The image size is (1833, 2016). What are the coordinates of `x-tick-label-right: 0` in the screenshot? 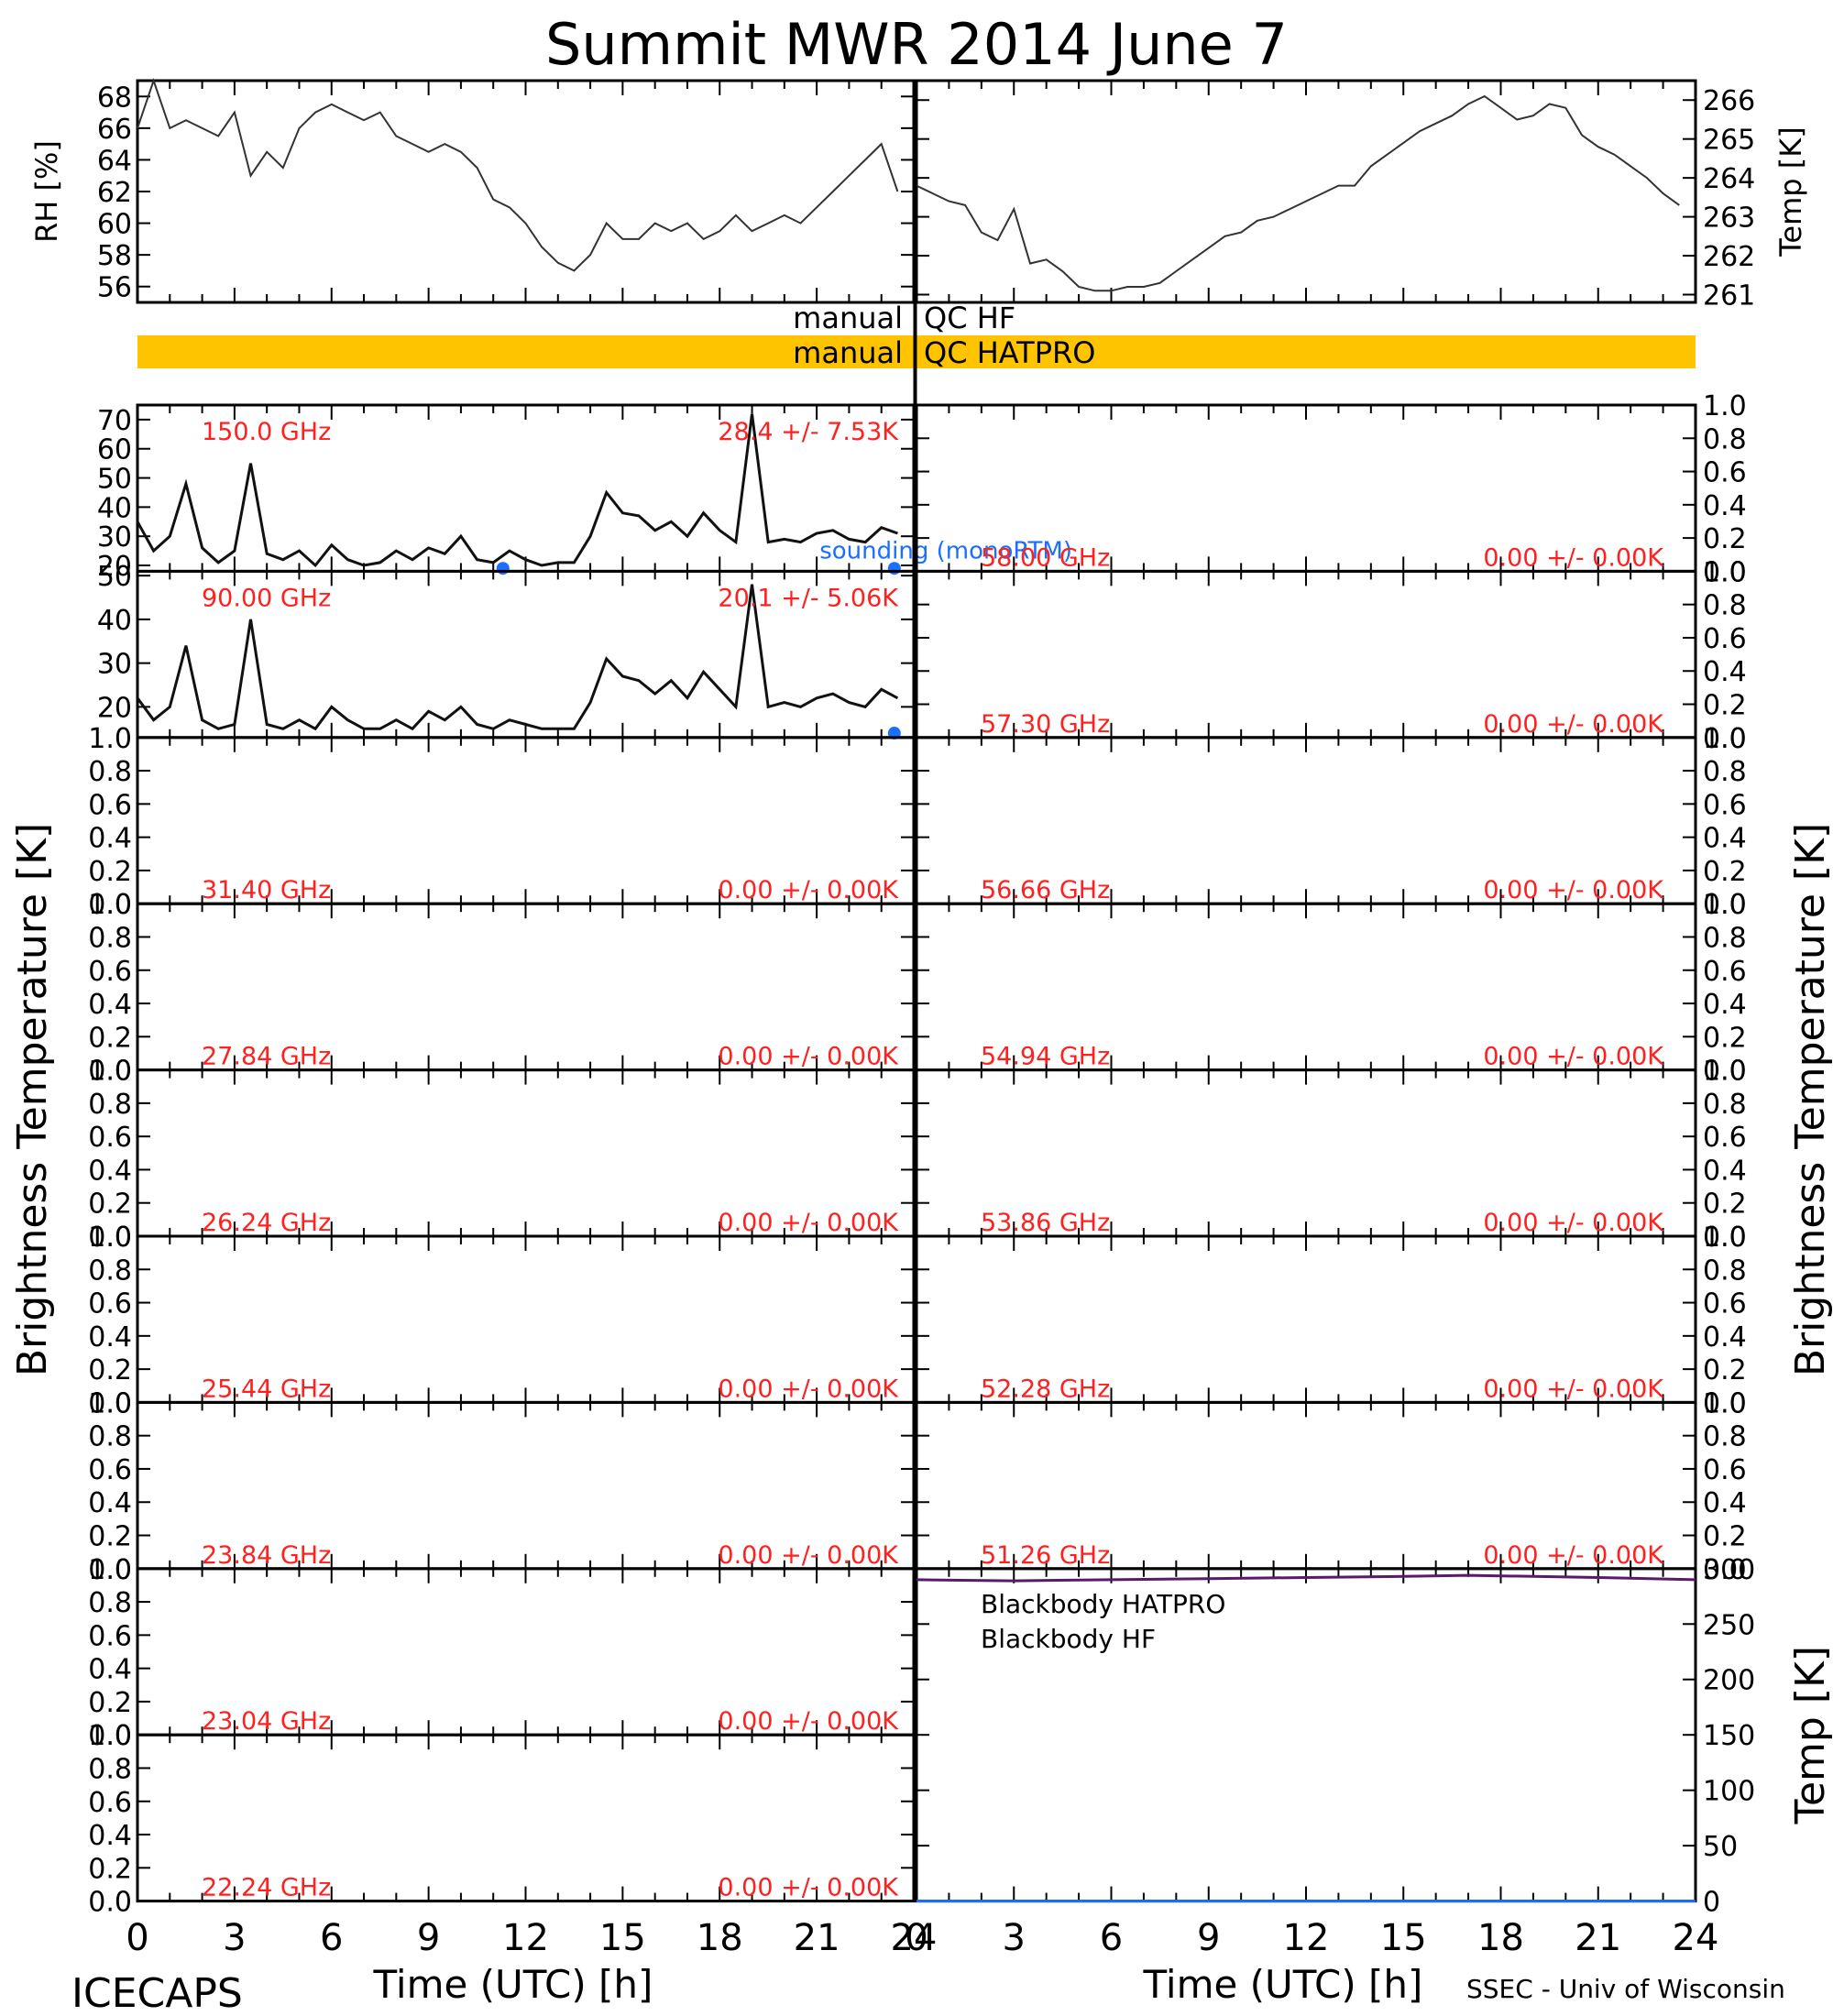 It's located at (916, 1938).